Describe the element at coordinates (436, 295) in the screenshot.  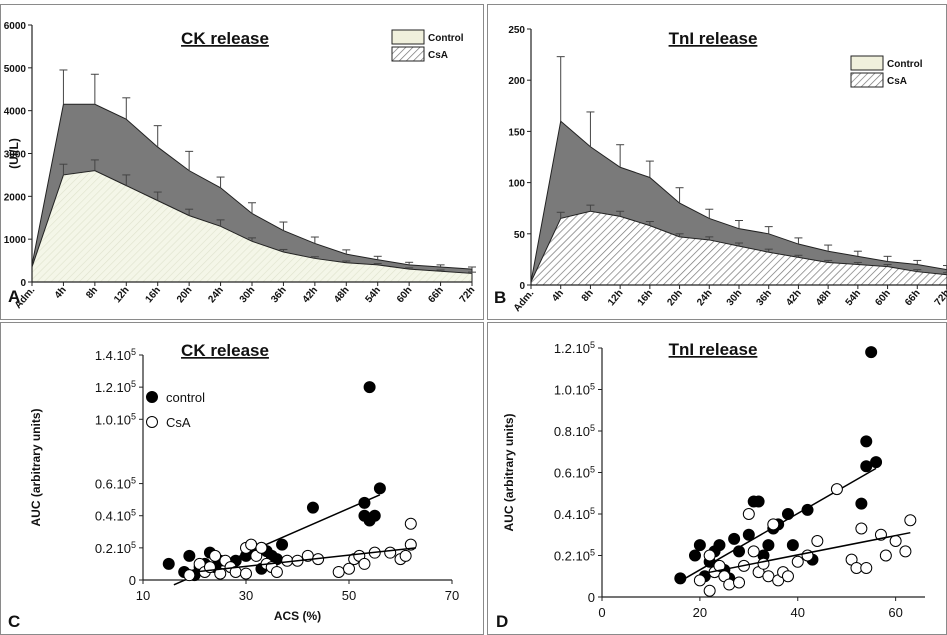
I see `x-tick-label-0-13: 66h` at that location.